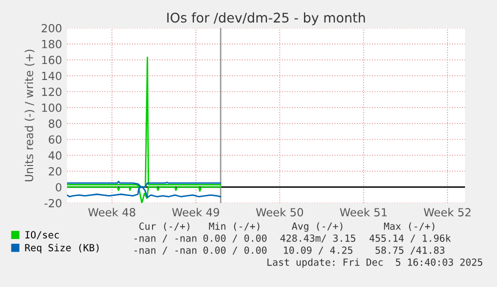 The height and width of the screenshot is (287, 497). I want to click on y-tick-label: 20, so click(55, 171).